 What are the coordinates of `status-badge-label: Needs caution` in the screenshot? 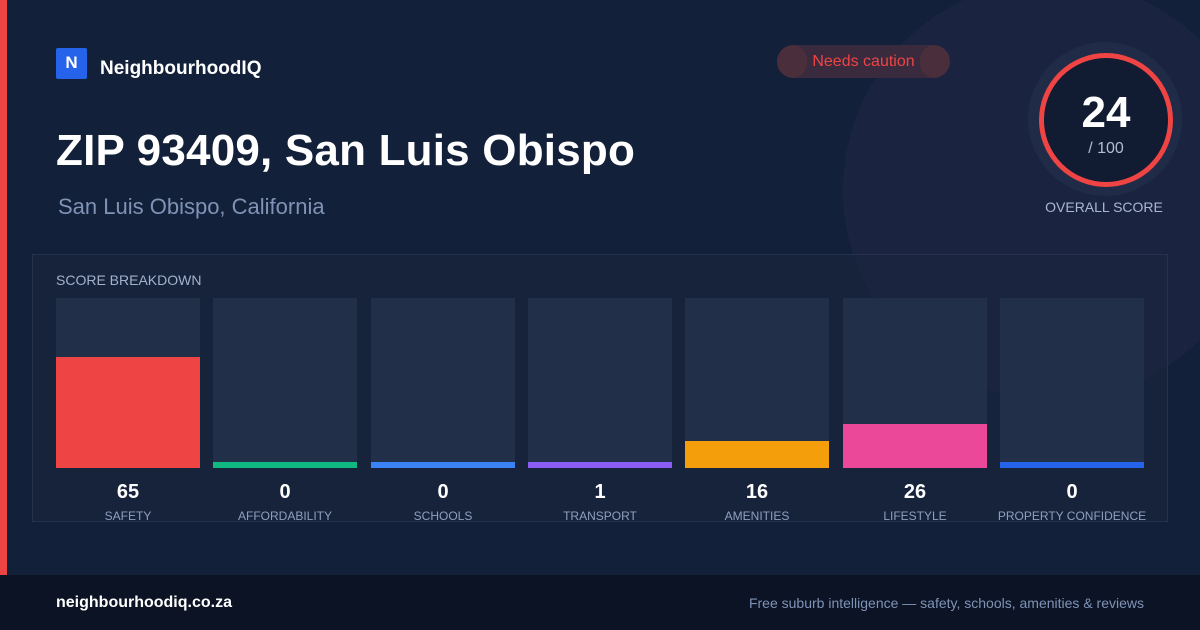 It's located at (863, 61).